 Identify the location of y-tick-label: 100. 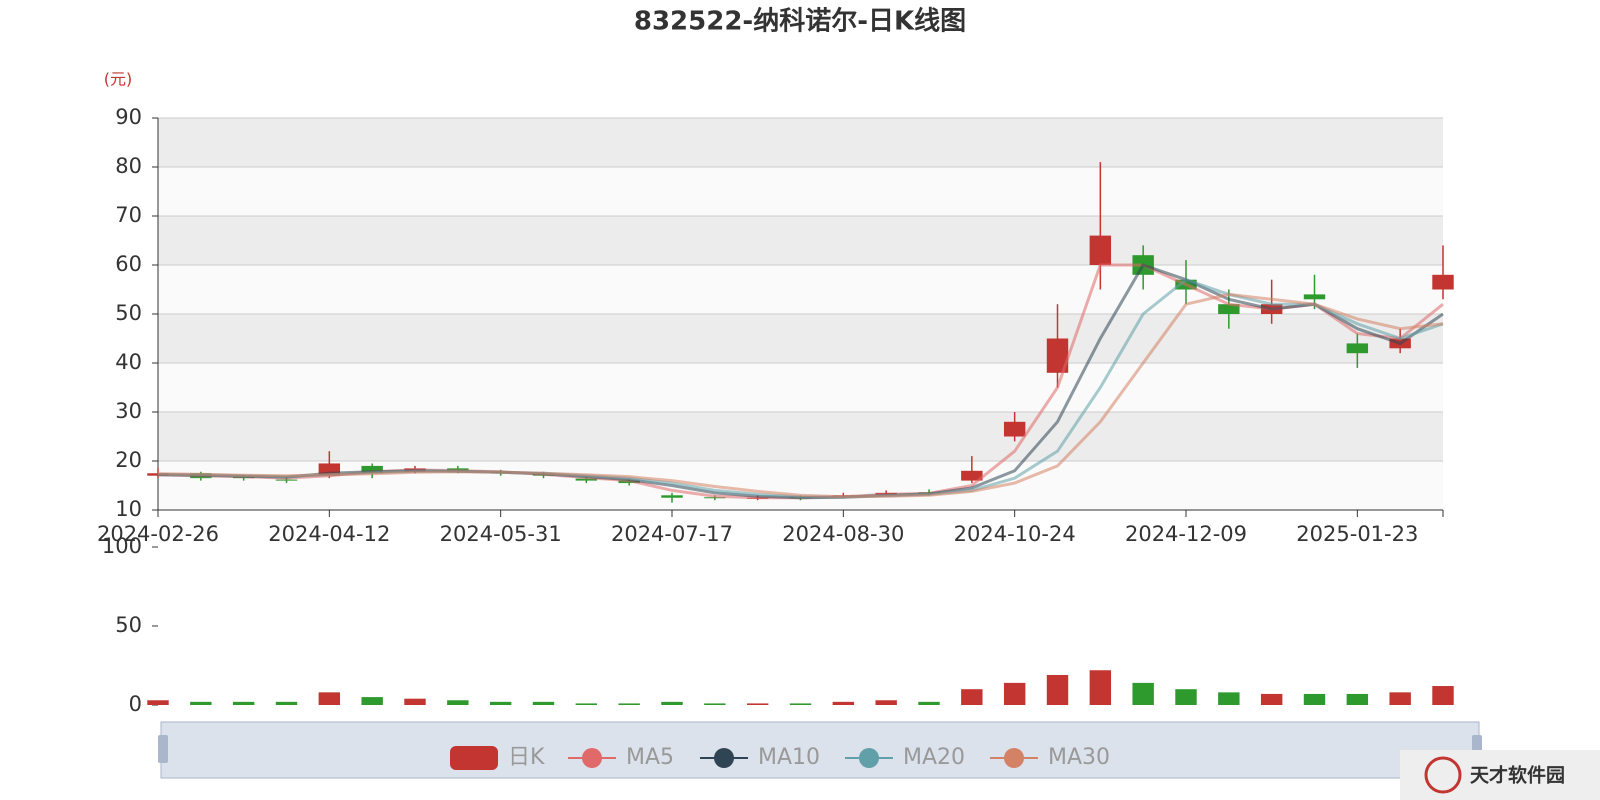
(122, 546).